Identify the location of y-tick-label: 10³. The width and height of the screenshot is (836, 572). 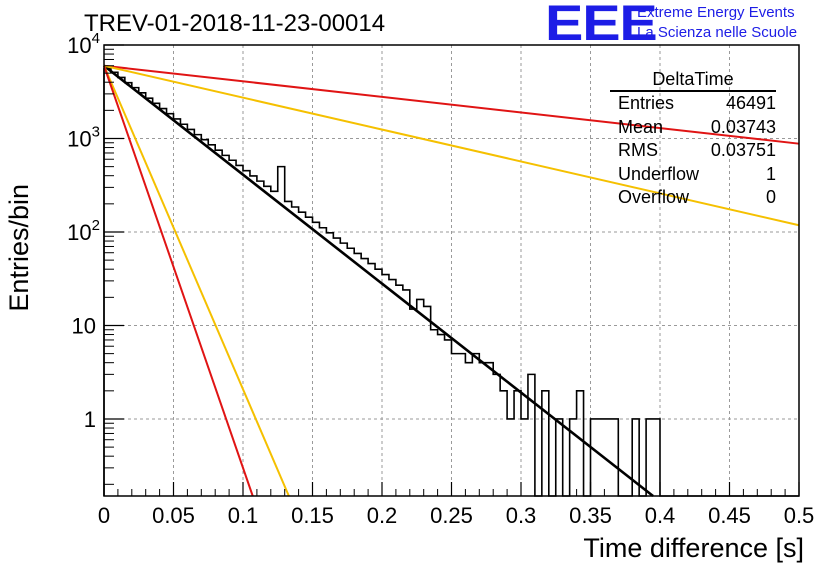
(83, 137).